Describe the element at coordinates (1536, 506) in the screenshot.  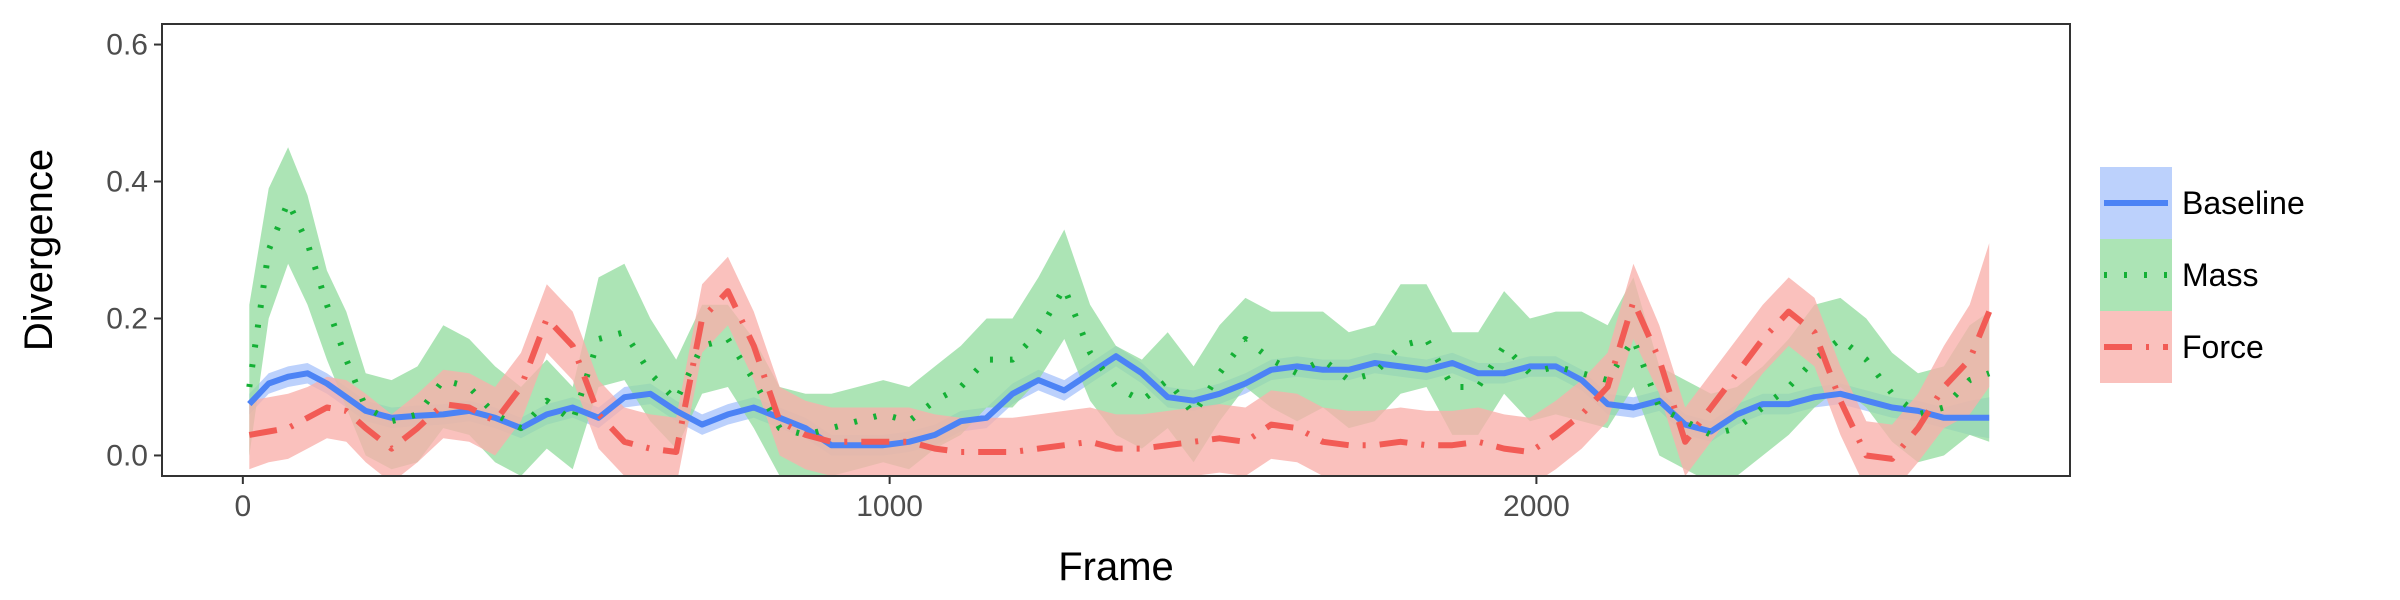
I see `x-tick-label: 2000` at that location.